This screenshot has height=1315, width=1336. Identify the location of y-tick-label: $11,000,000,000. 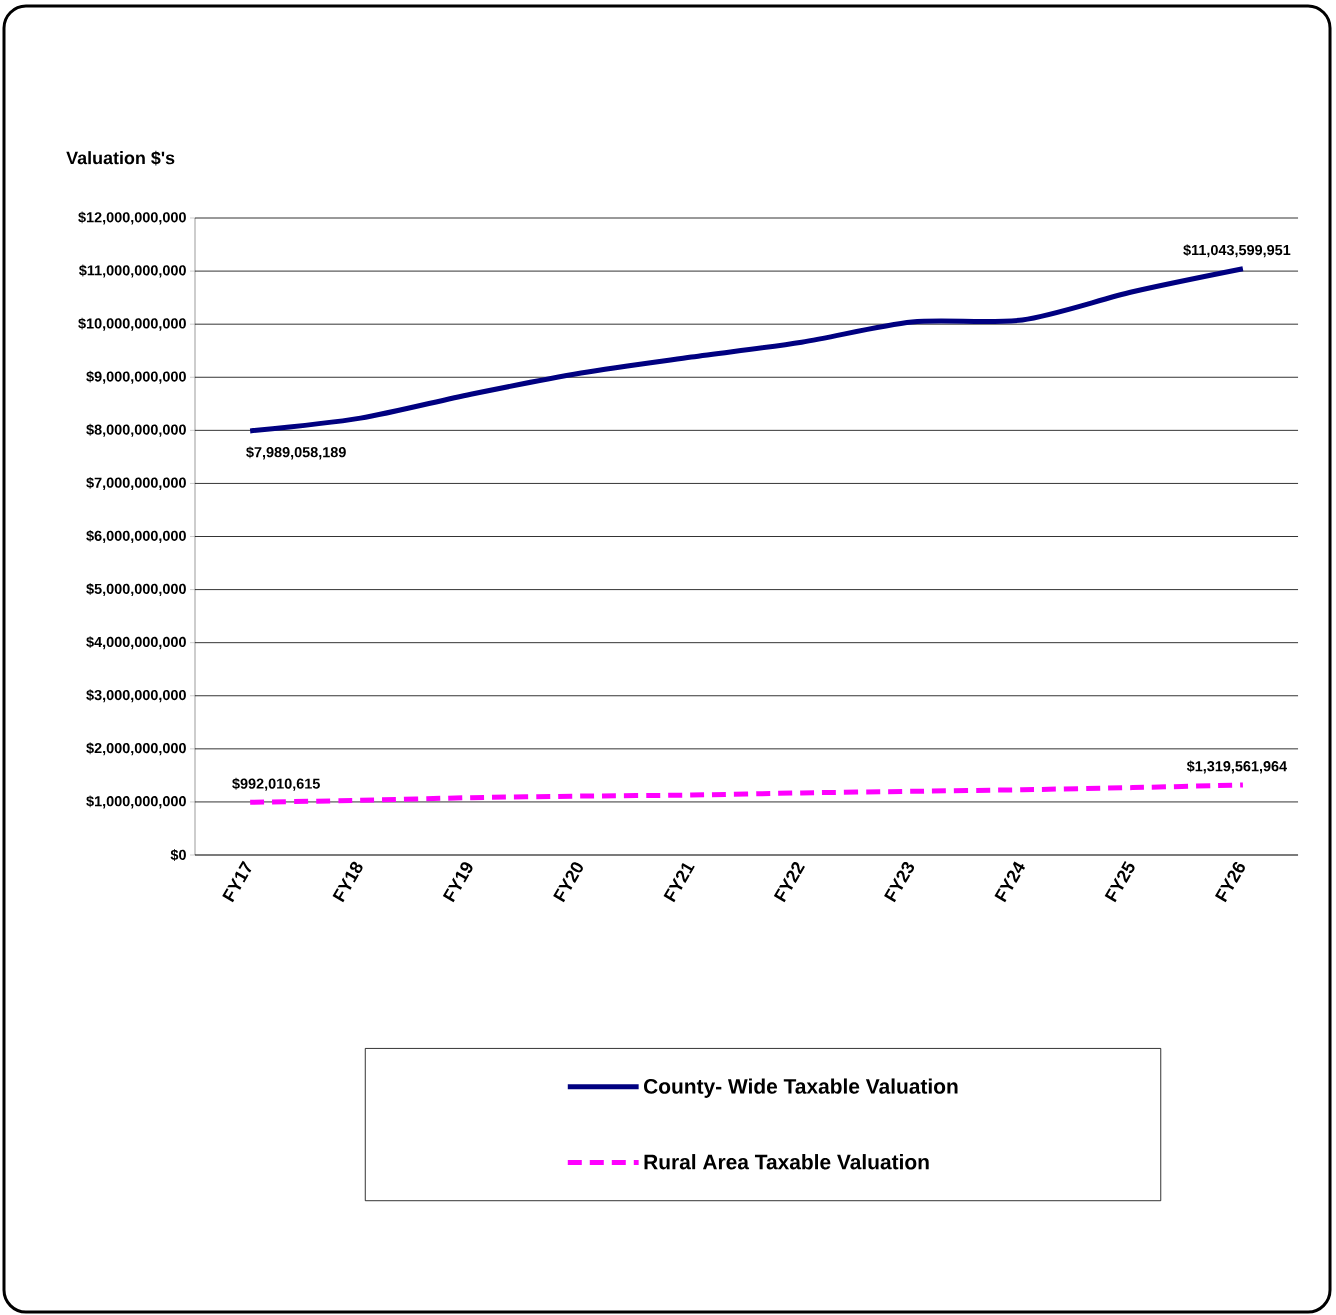
(132, 271).